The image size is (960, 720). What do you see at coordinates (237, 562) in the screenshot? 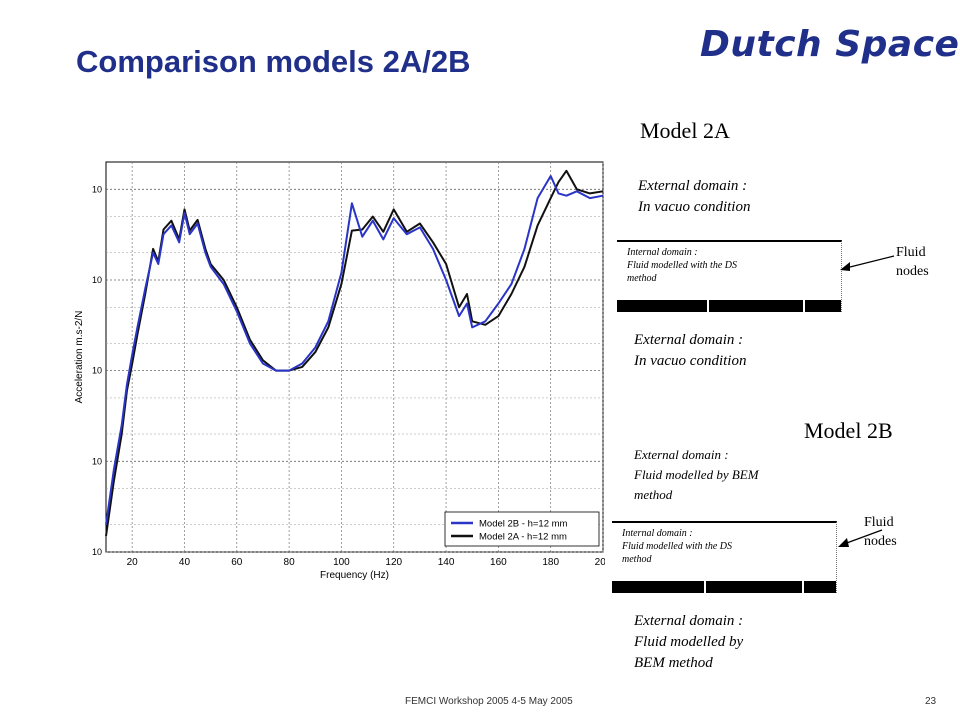
I see `x-tick-label: 60` at bounding box center [237, 562].